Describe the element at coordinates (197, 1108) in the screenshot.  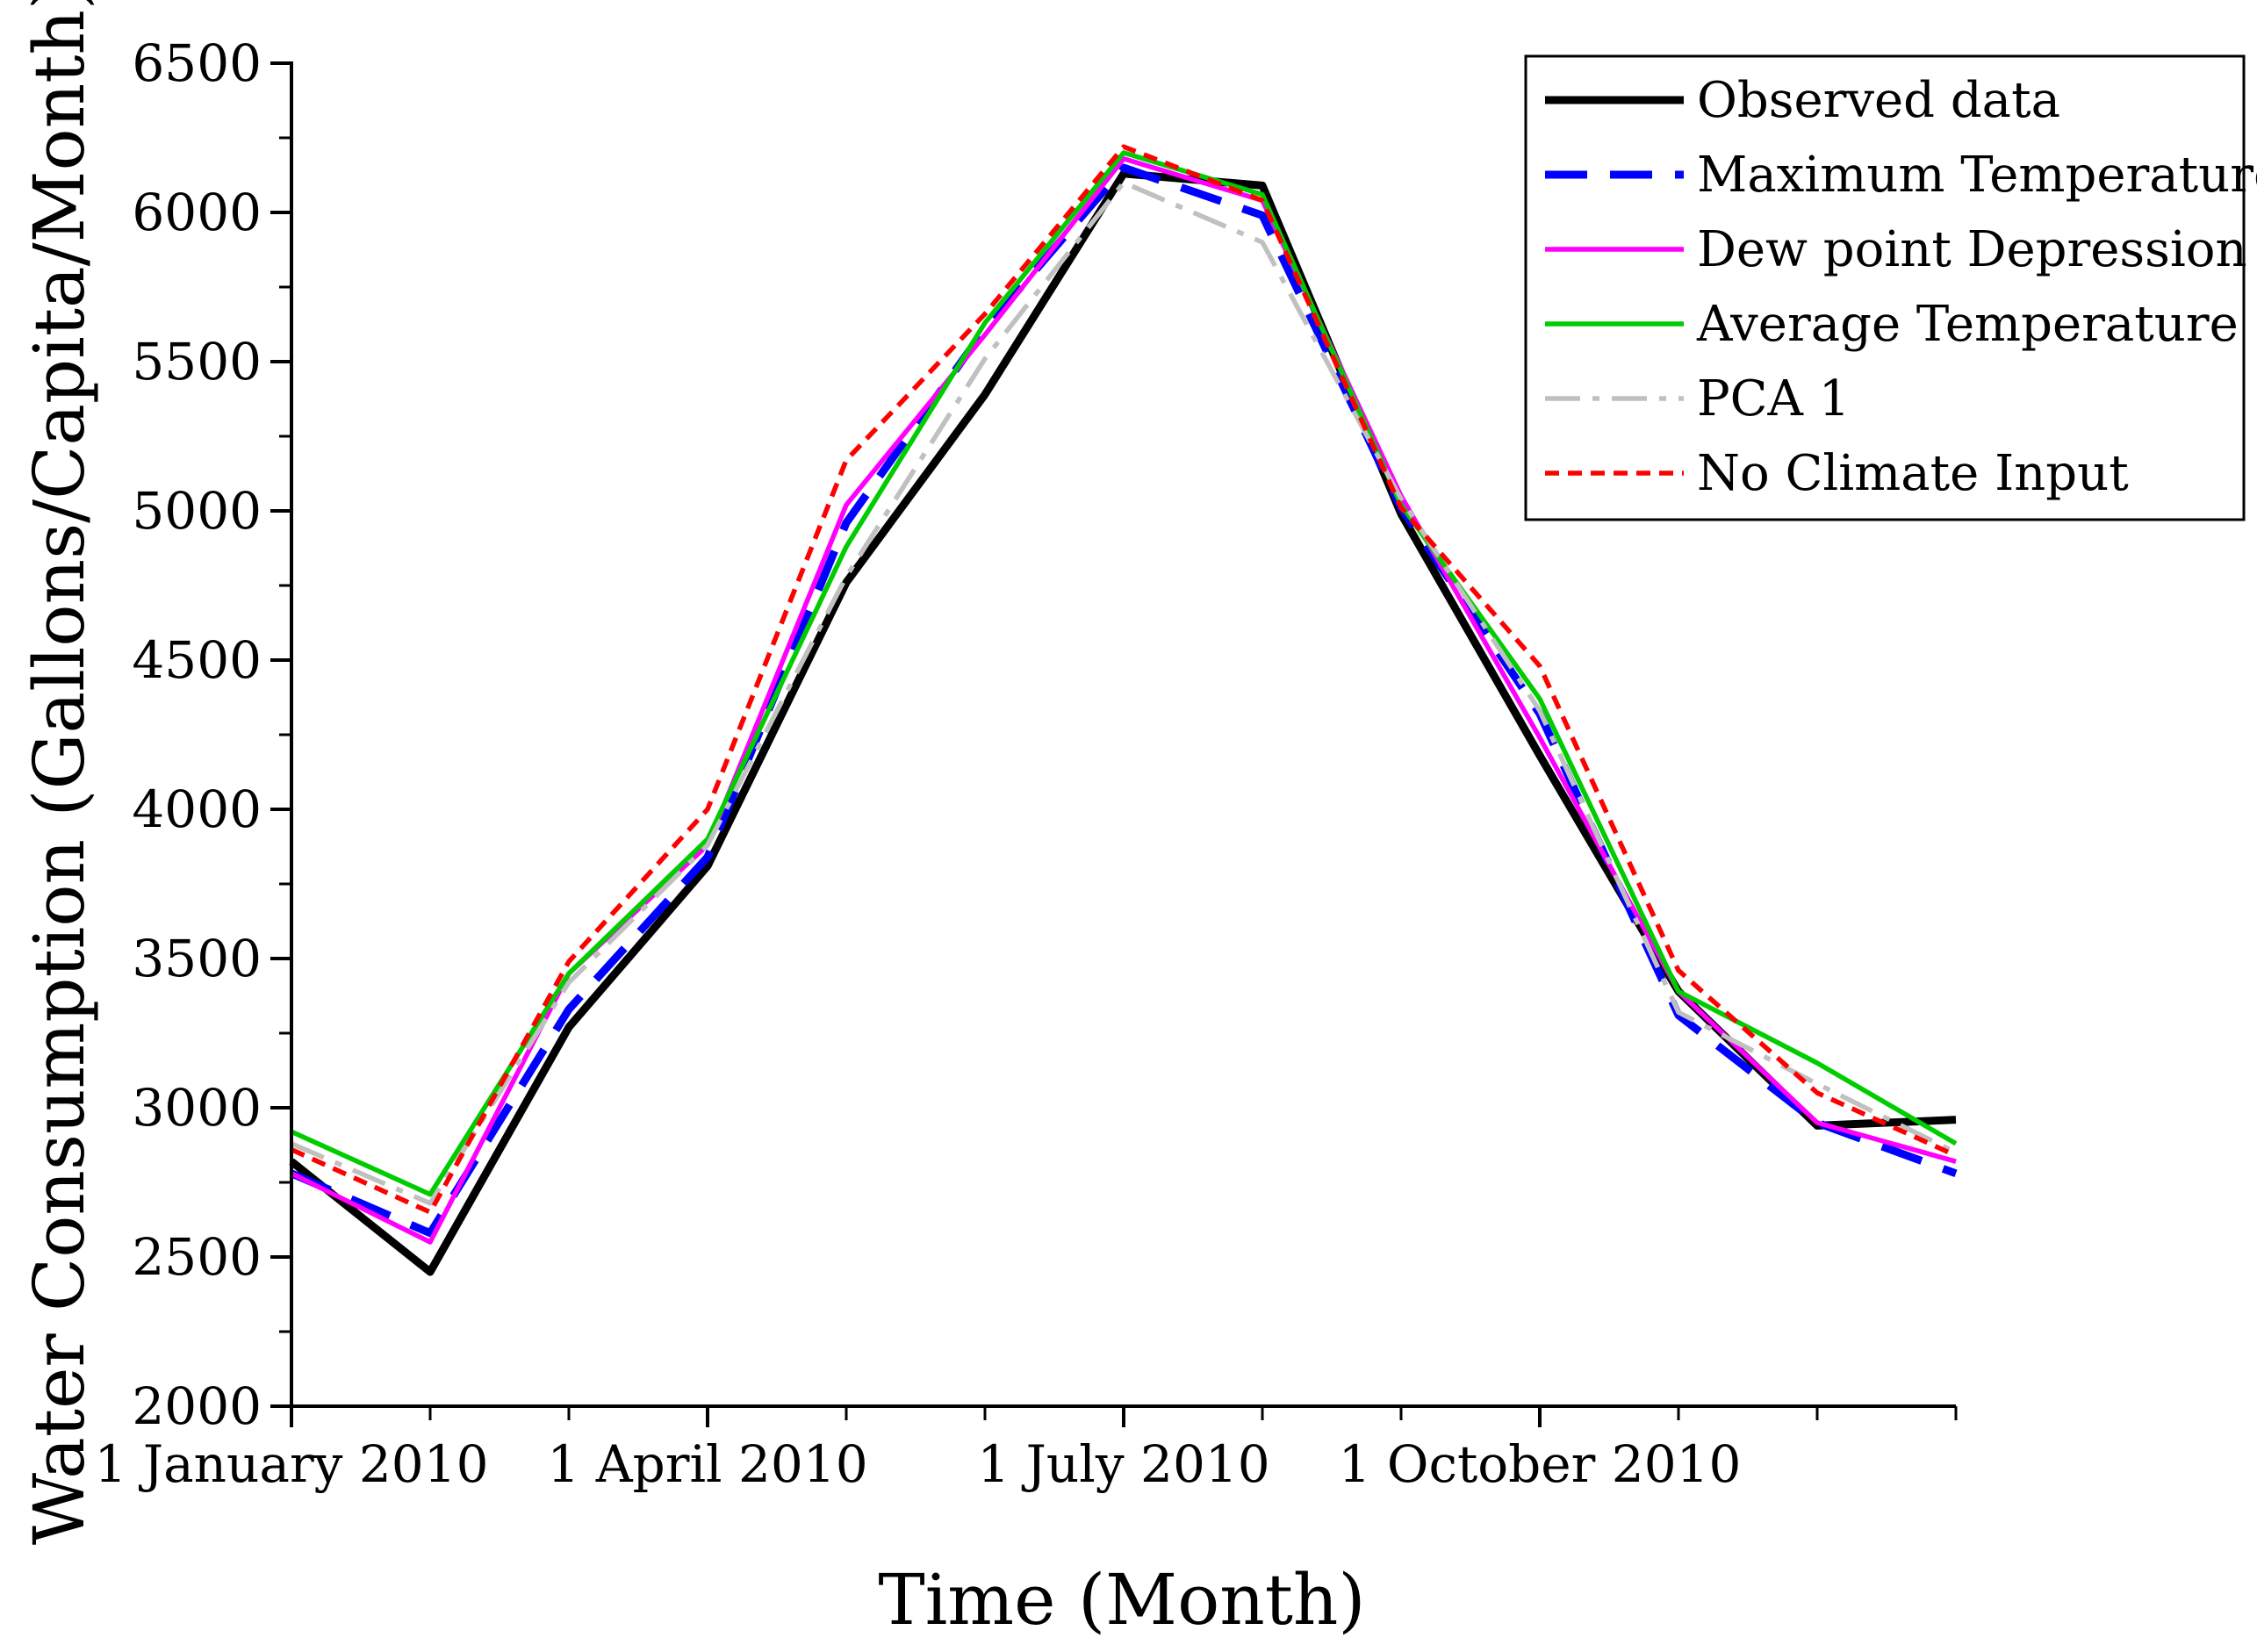
I see `y-tick-label: 3000` at that location.